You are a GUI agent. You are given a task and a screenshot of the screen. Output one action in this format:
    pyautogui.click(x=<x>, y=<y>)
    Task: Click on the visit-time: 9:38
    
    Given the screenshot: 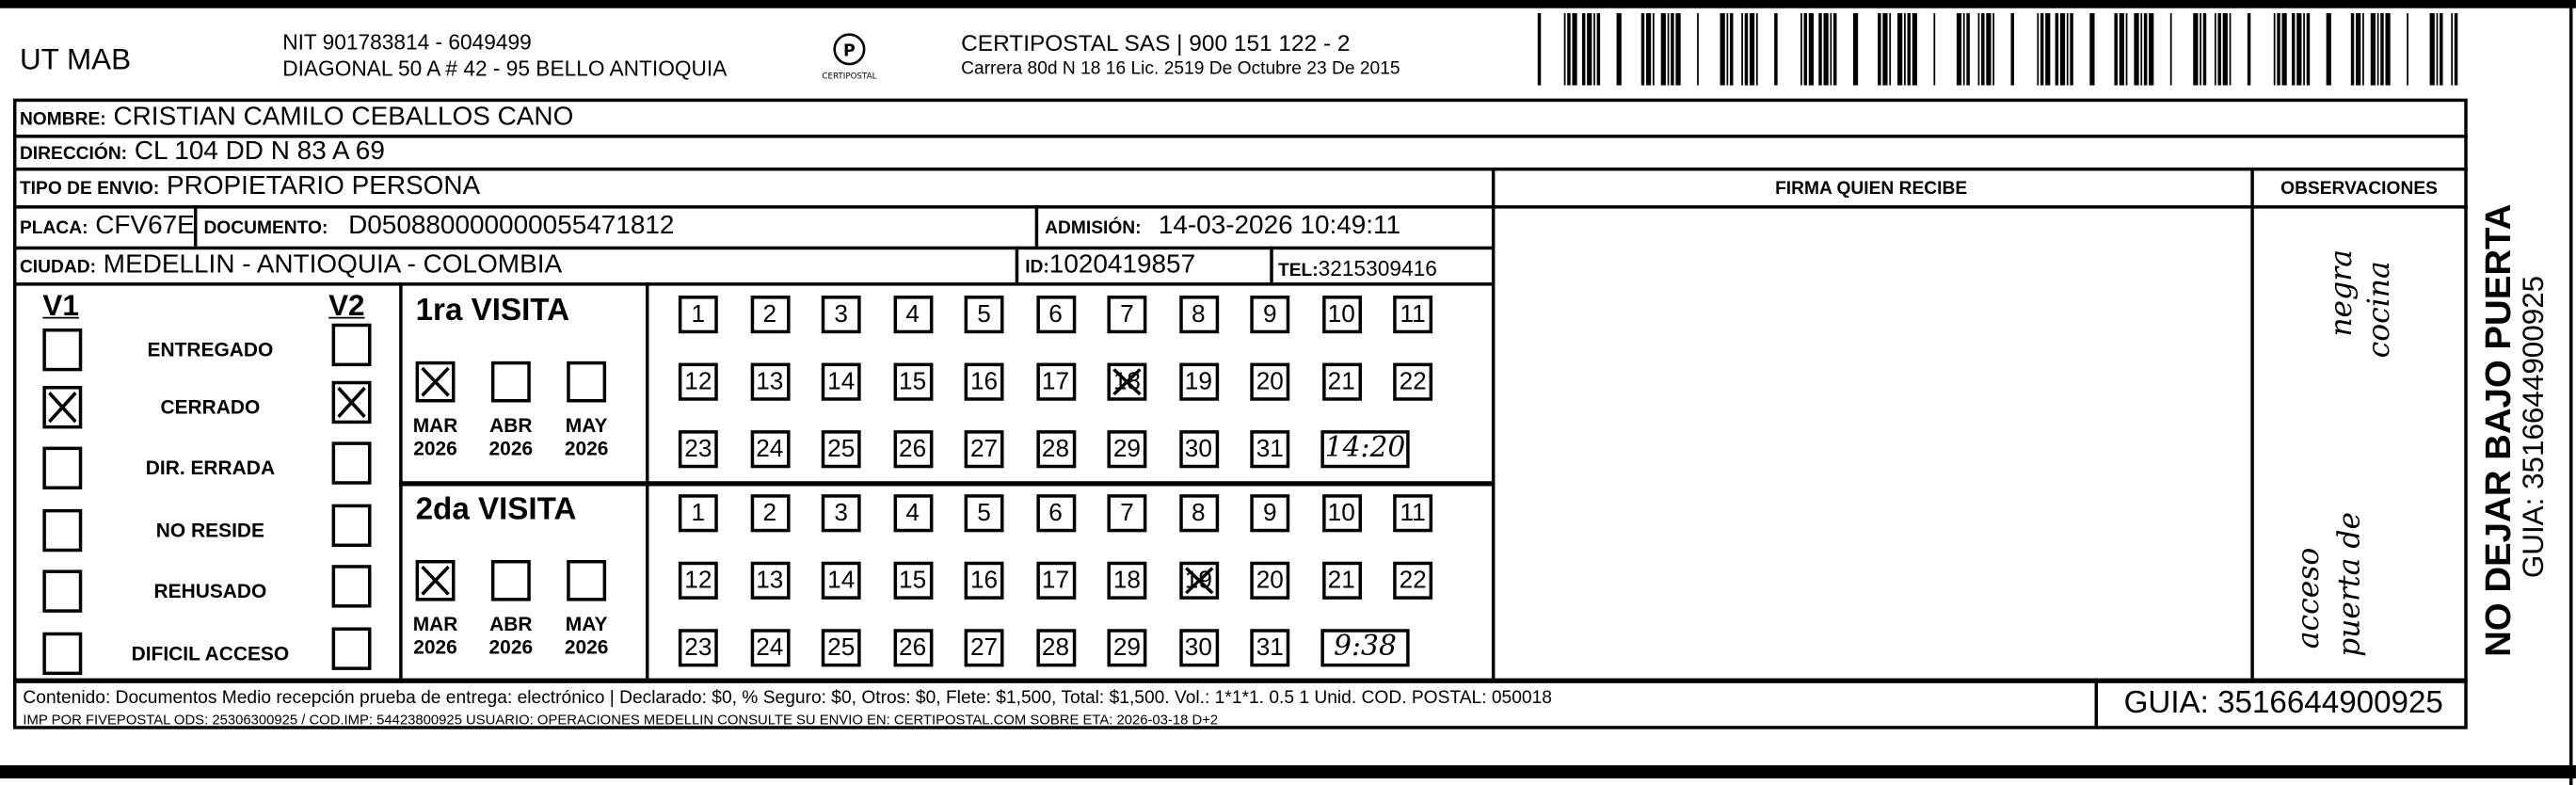 What is the action you would take?
    pyautogui.click(x=1365, y=648)
    